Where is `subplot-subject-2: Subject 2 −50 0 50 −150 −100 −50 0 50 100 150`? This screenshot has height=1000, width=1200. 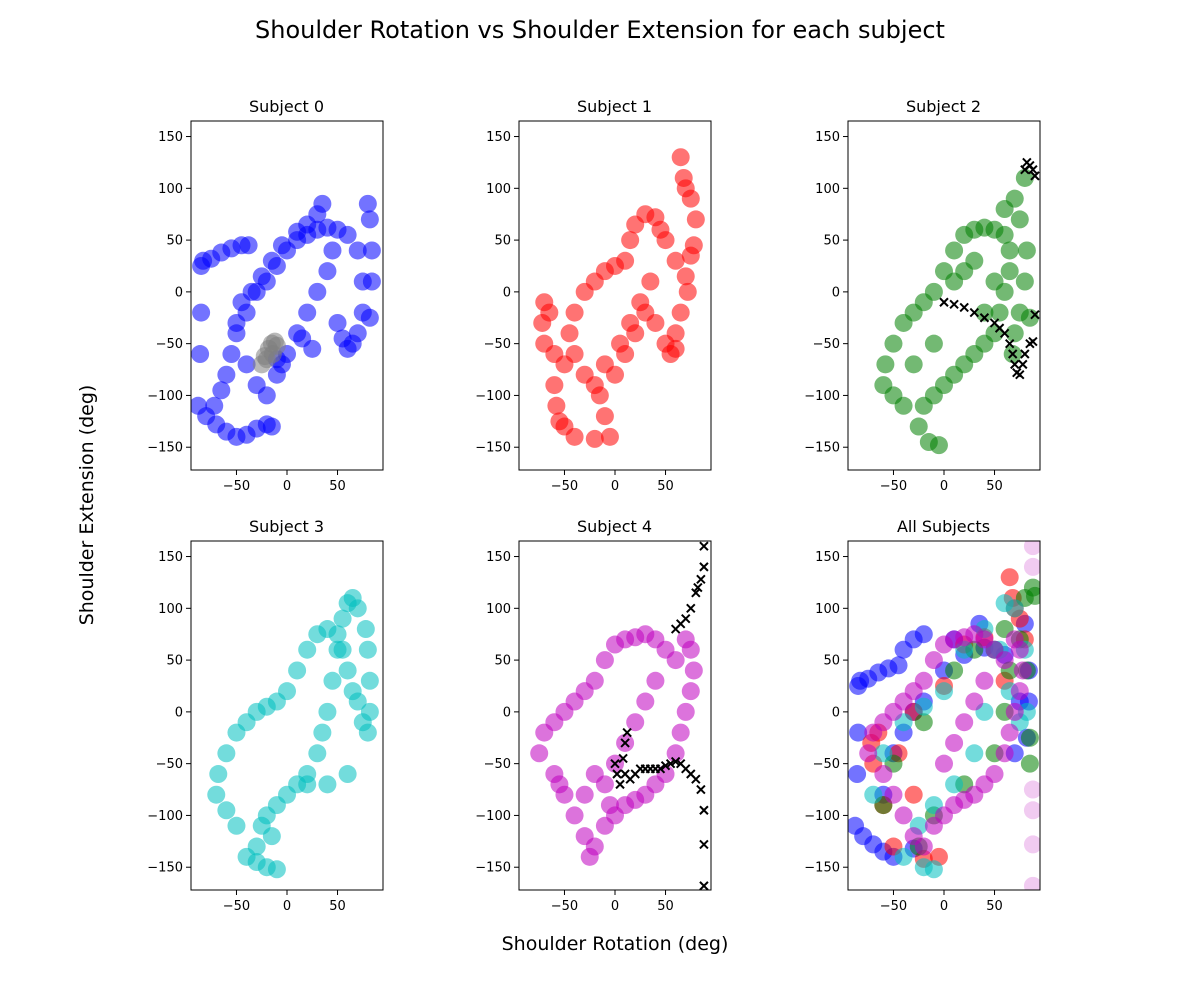 subplot-subject-2: Subject 2 −50 0 50 −150 −100 −50 0 50 100 150 is located at coordinates (922, 295).